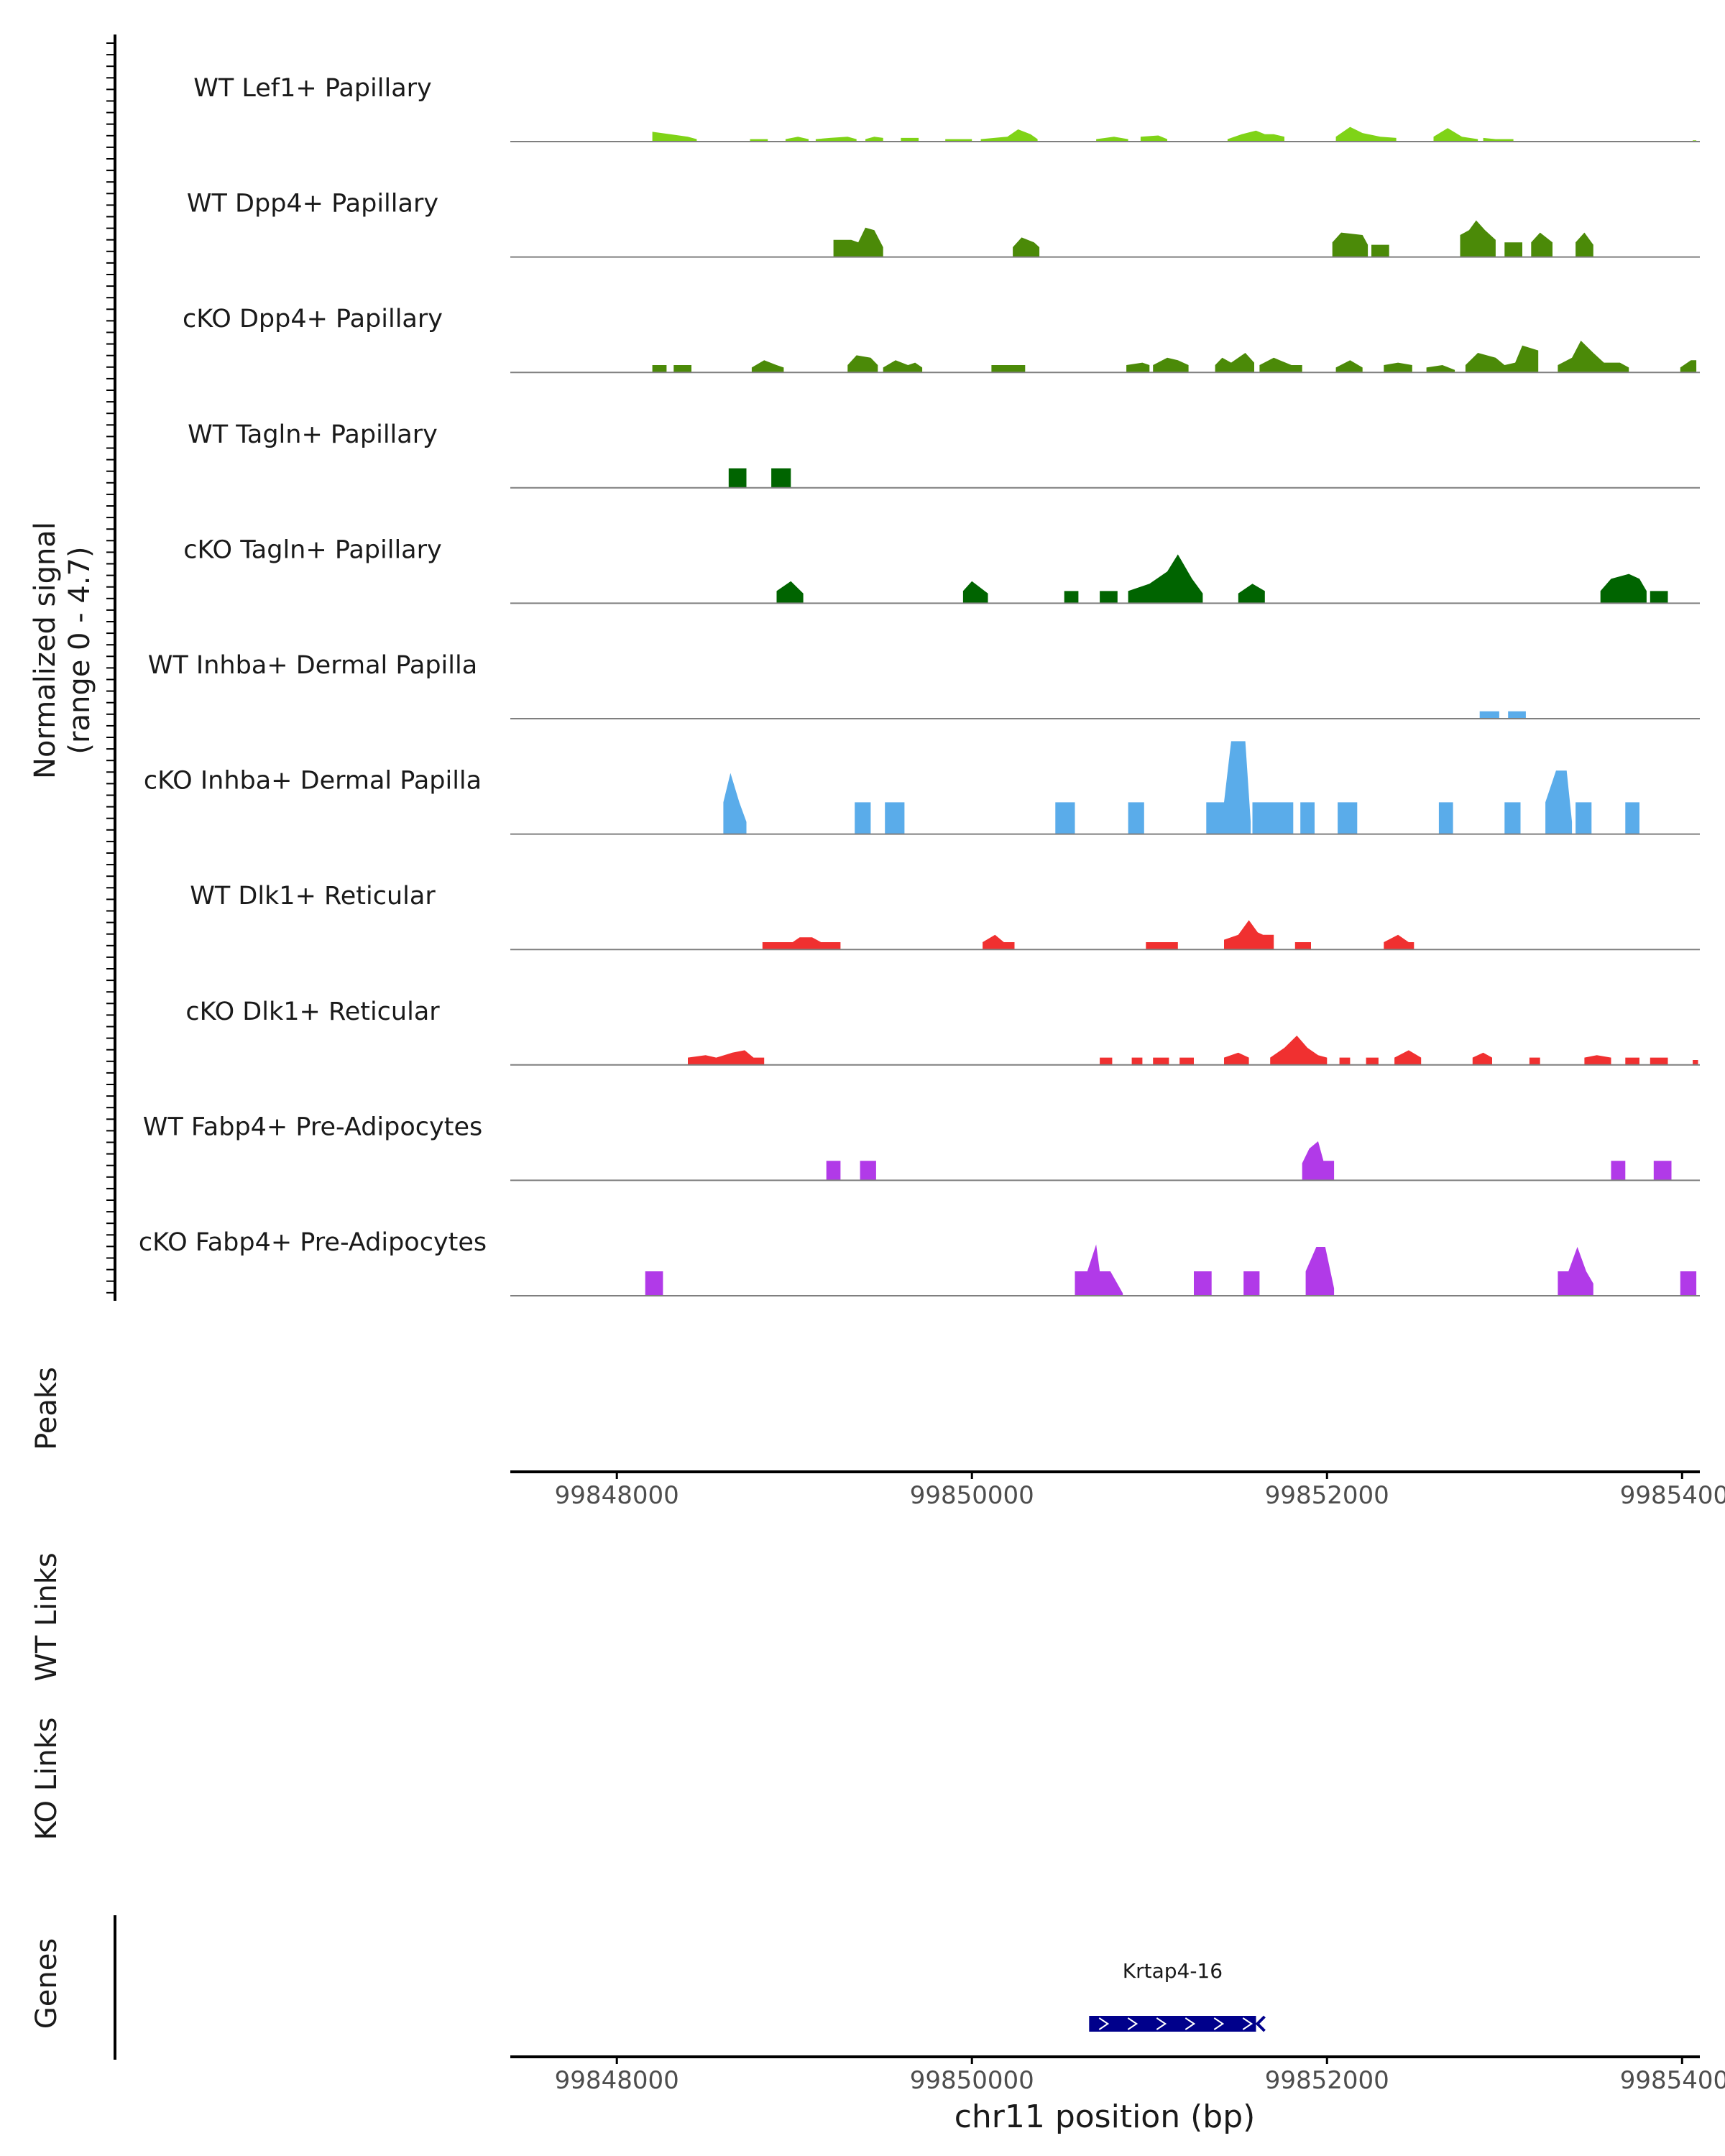 The width and height of the screenshot is (1725, 2156). Describe the element at coordinates (922, 788) in the screenshot. I see `track-7: cKO Inhba+ Dermal Papilla` at that location.